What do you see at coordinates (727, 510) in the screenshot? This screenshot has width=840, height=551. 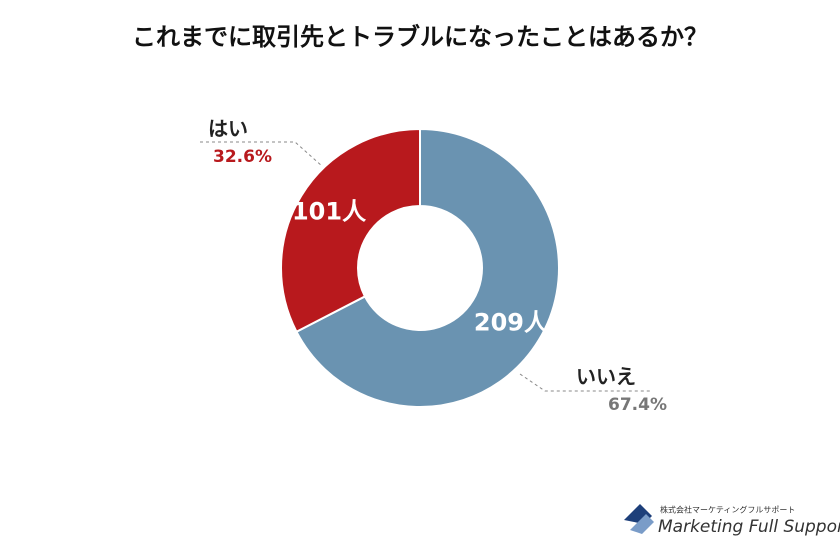 I see `logo-company: 株式会社マーケティングフルサポート` at bounding box center [727, 510].